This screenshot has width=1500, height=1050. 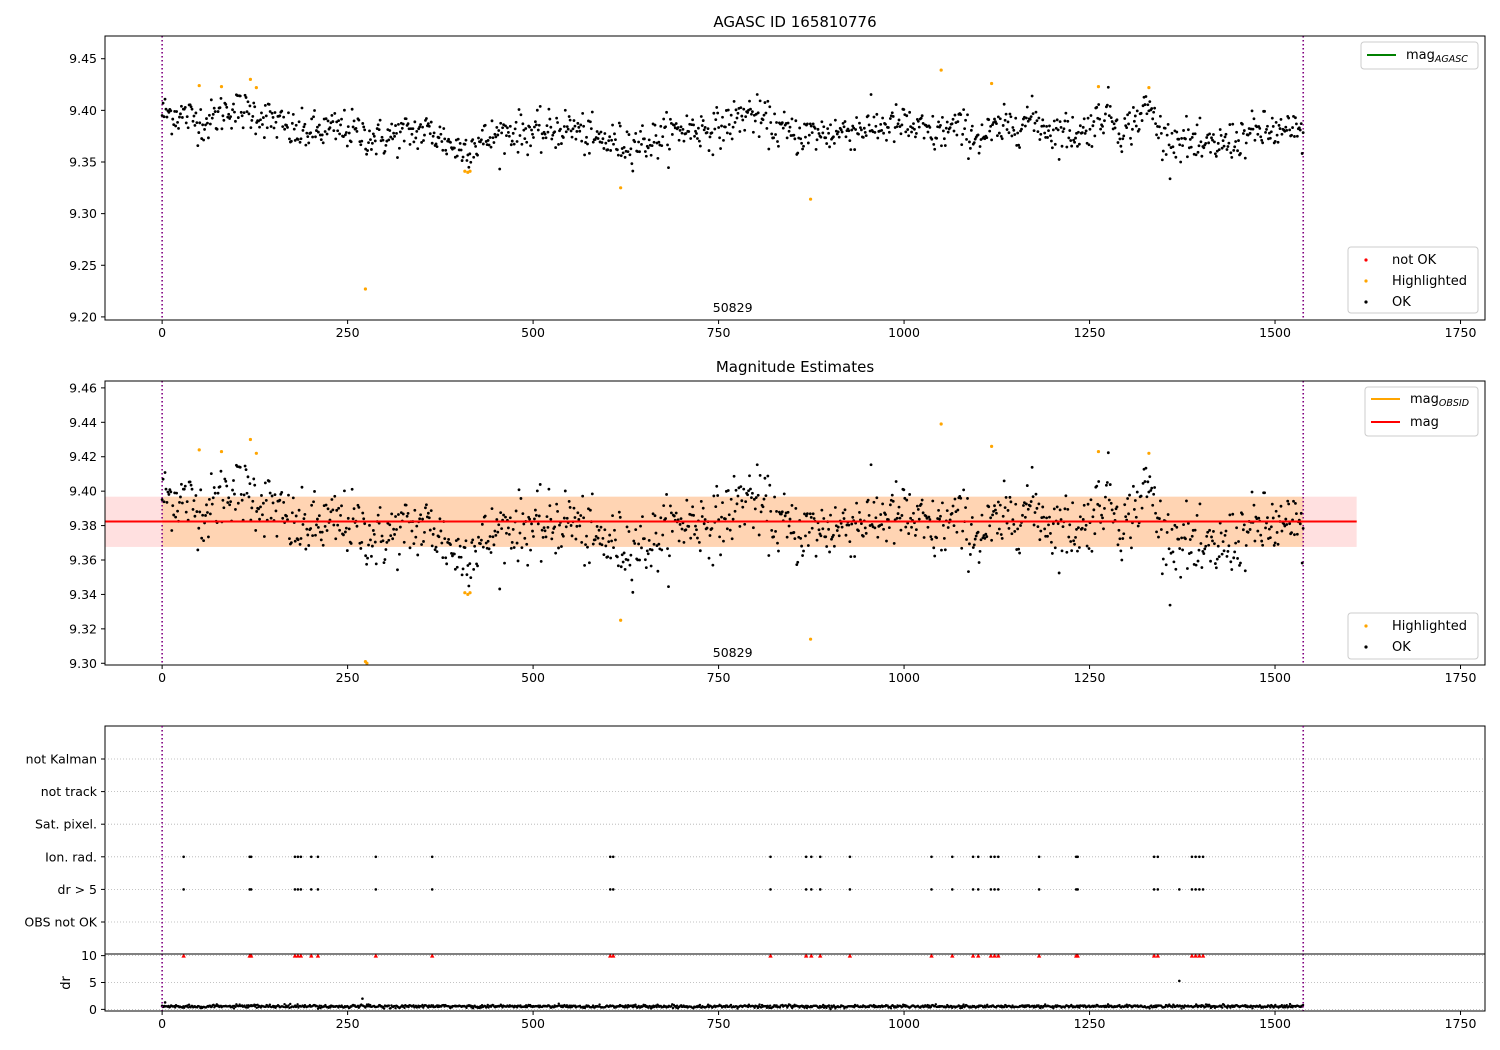 What do you see at coordinates (810, 199) in the screenshot?
I see `highlighted-point` at bounding box center [810, 199].